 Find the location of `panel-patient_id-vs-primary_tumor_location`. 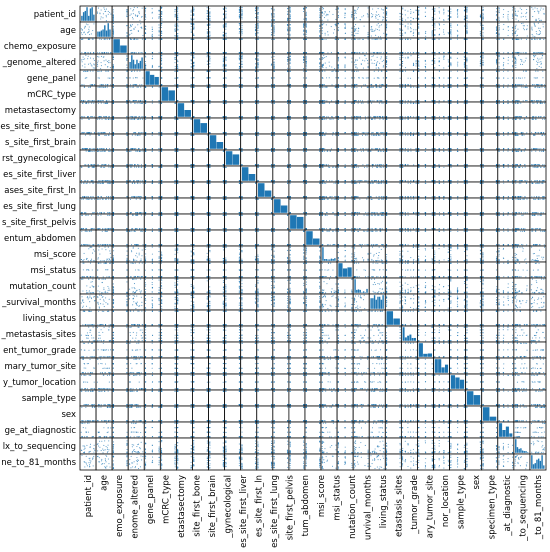

panel-patient_id-vs-primary_tumor_location is located at coordinates (458, 14).